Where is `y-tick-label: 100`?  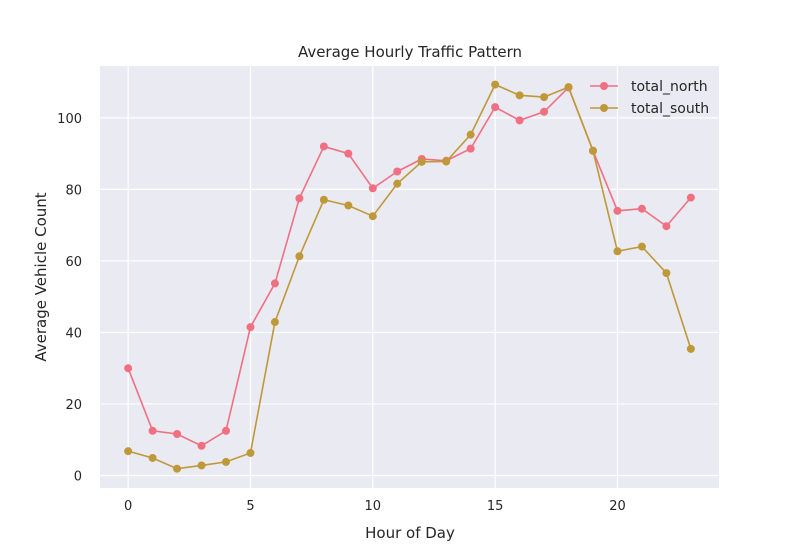 y-tick-label: 100 is located at coordinates (69, 119).